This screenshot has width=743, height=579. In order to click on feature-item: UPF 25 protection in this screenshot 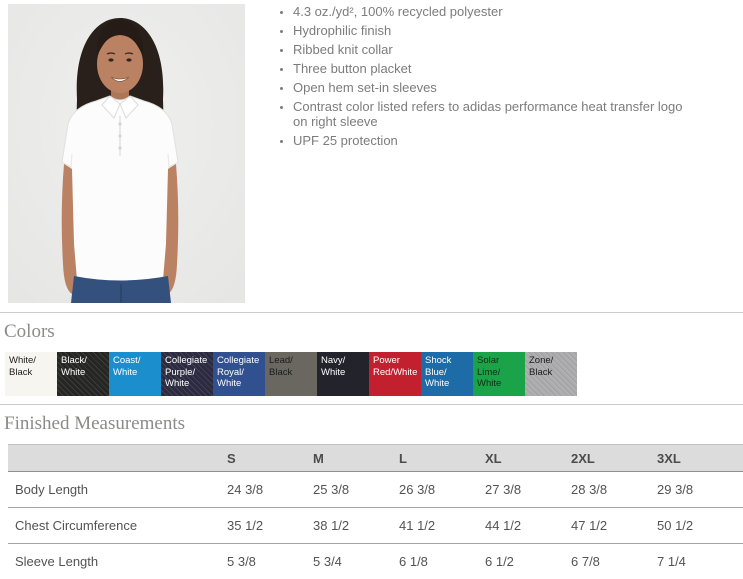, I will do `click(493, 140)`.